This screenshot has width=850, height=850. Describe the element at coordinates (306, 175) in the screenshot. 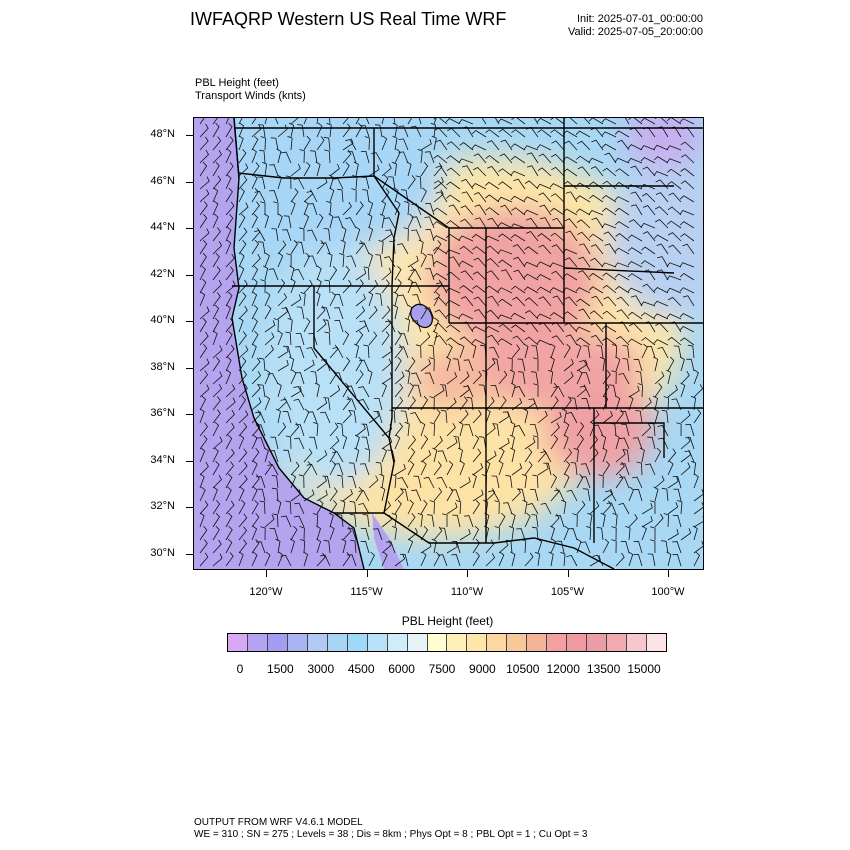

I see `wa-or-border` at that location.